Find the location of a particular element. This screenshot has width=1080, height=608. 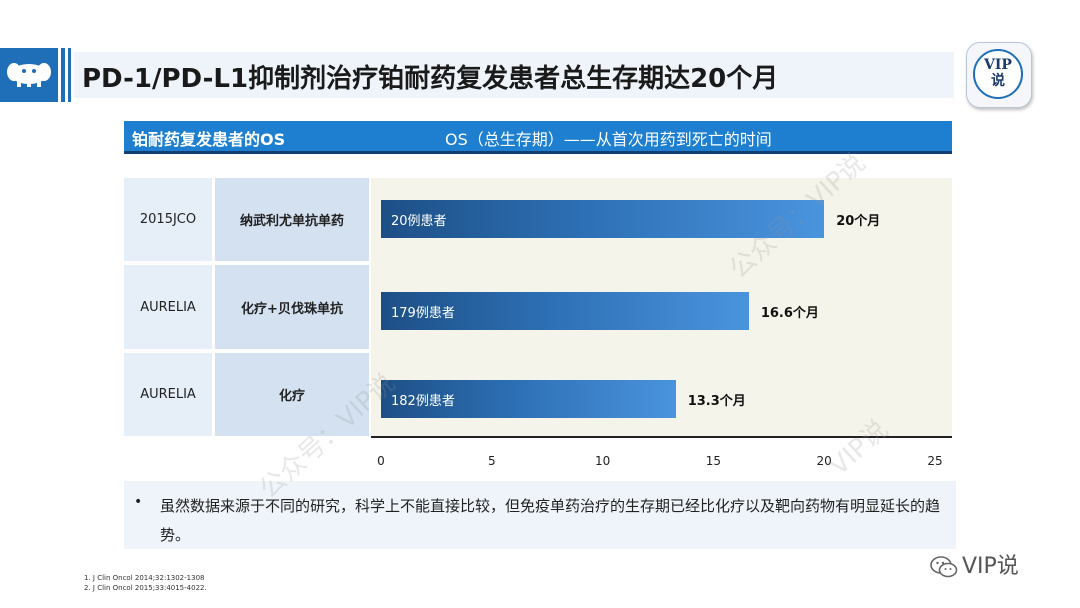

vip-badge-line1: VIP is located at coordinates (998, 65).